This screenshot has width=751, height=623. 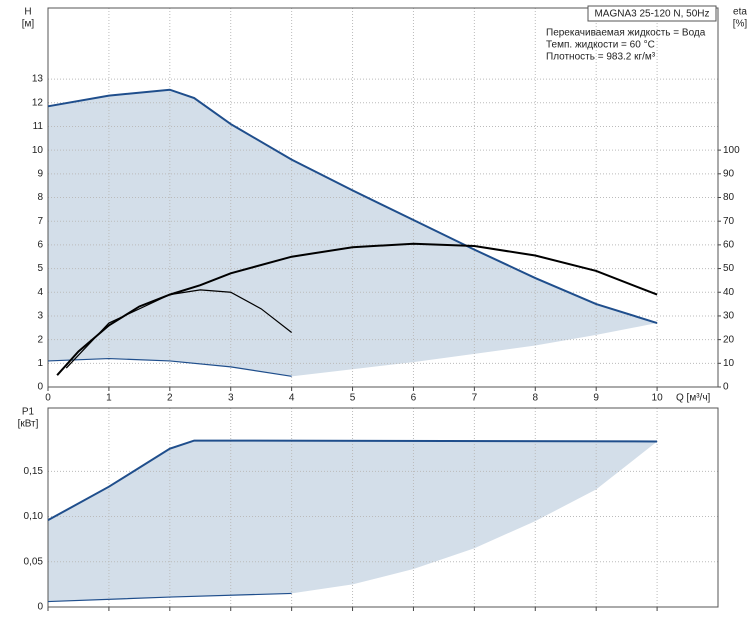 I want to click on y-tick-label: 10, so click(x=38, y=150).